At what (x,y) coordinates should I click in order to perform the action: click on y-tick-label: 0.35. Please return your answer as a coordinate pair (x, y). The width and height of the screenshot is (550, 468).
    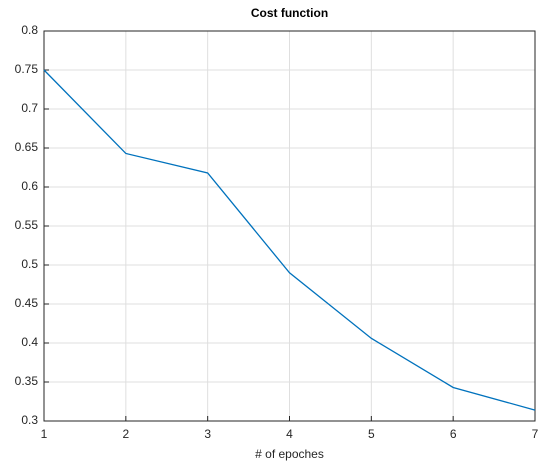
    Looking at the image, I should click on (27, 381).